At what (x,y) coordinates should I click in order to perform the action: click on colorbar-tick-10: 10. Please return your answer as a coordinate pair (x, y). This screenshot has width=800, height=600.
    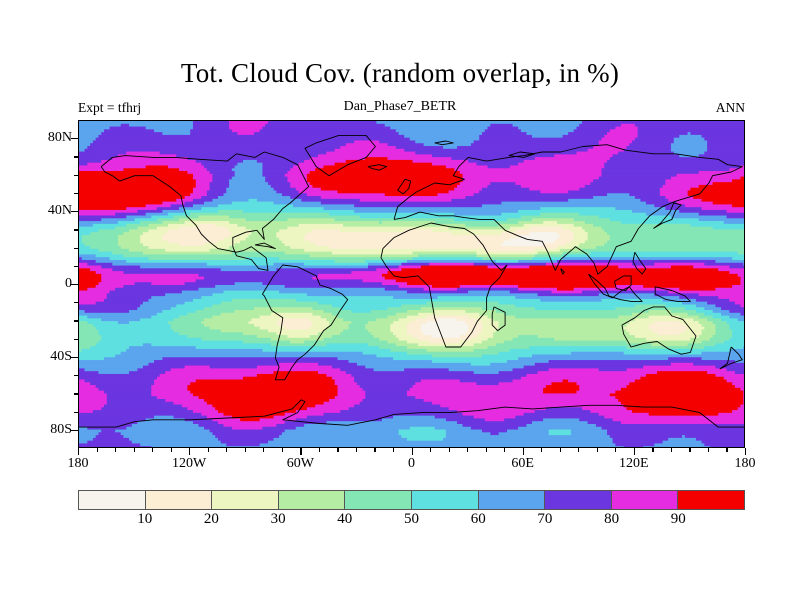
    Looking at the image, I should click on (145, 519).